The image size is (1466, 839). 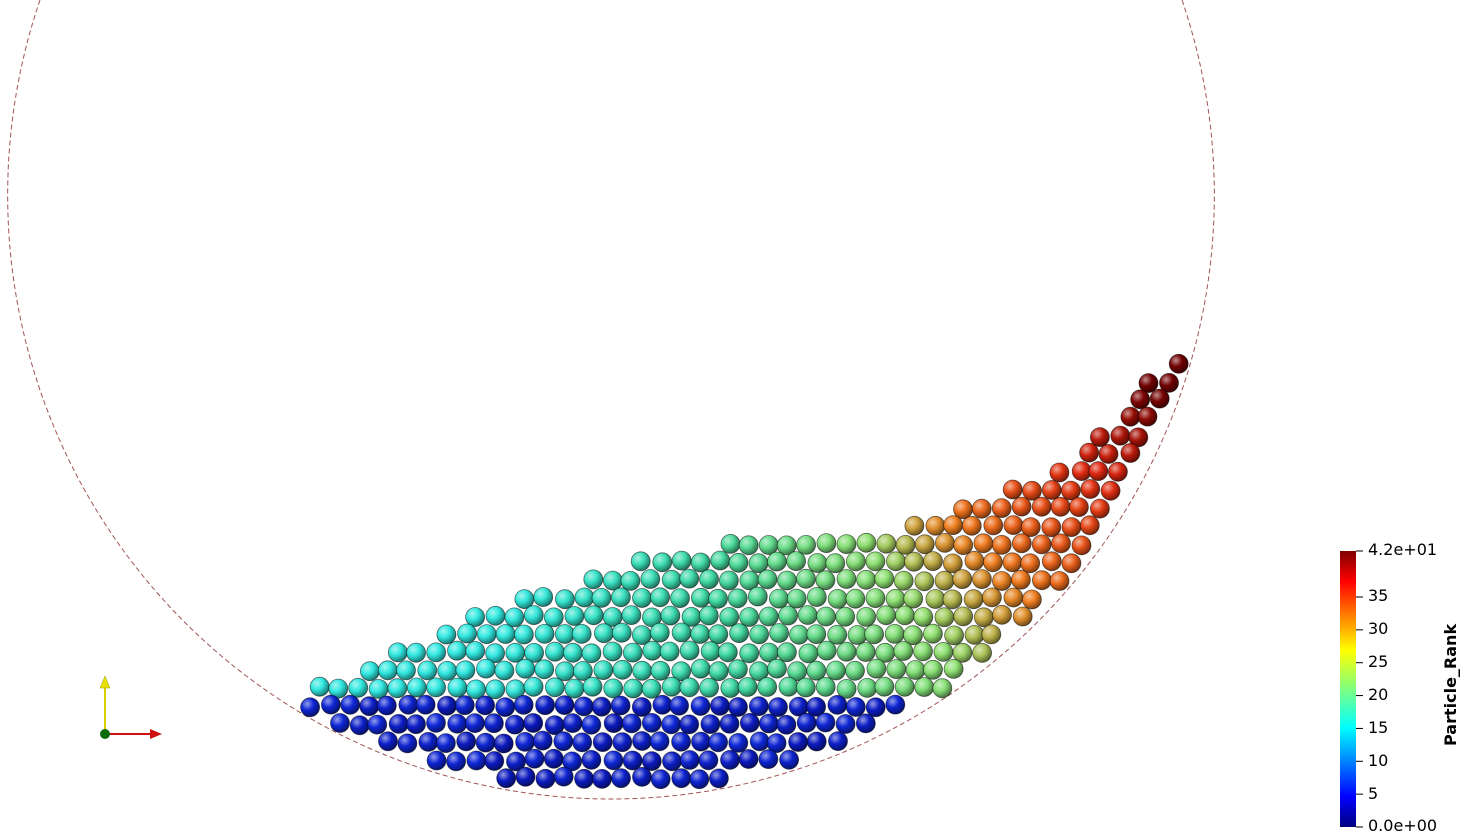 What do you see at coordinates (1378, 595) in the screenshot?
I see `color-bar-tick-label: 35` at bounding box center [1378, 595].